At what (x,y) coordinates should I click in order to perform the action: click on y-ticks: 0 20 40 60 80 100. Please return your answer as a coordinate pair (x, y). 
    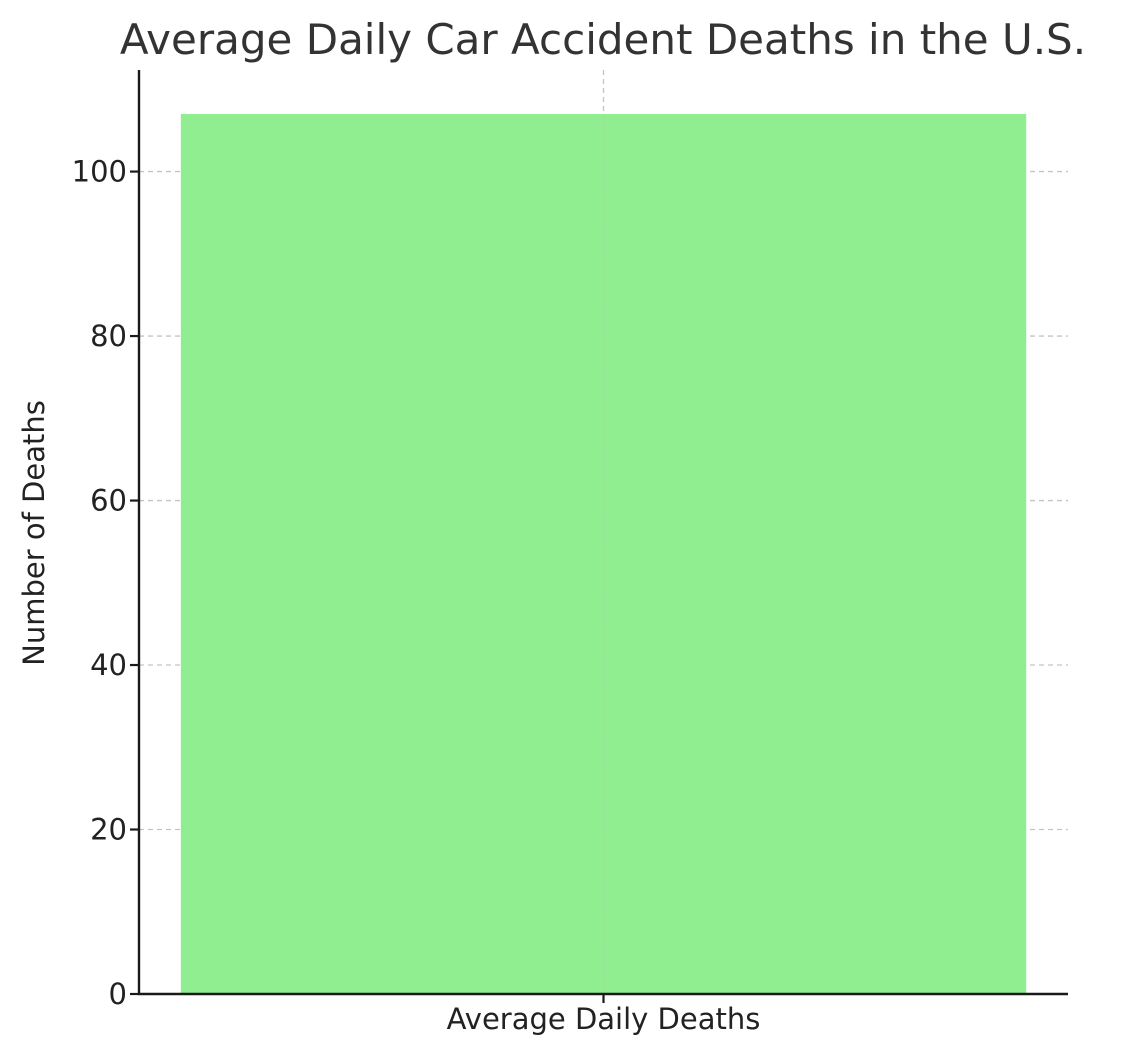
    Looking at the image, I should click on (105, 583).